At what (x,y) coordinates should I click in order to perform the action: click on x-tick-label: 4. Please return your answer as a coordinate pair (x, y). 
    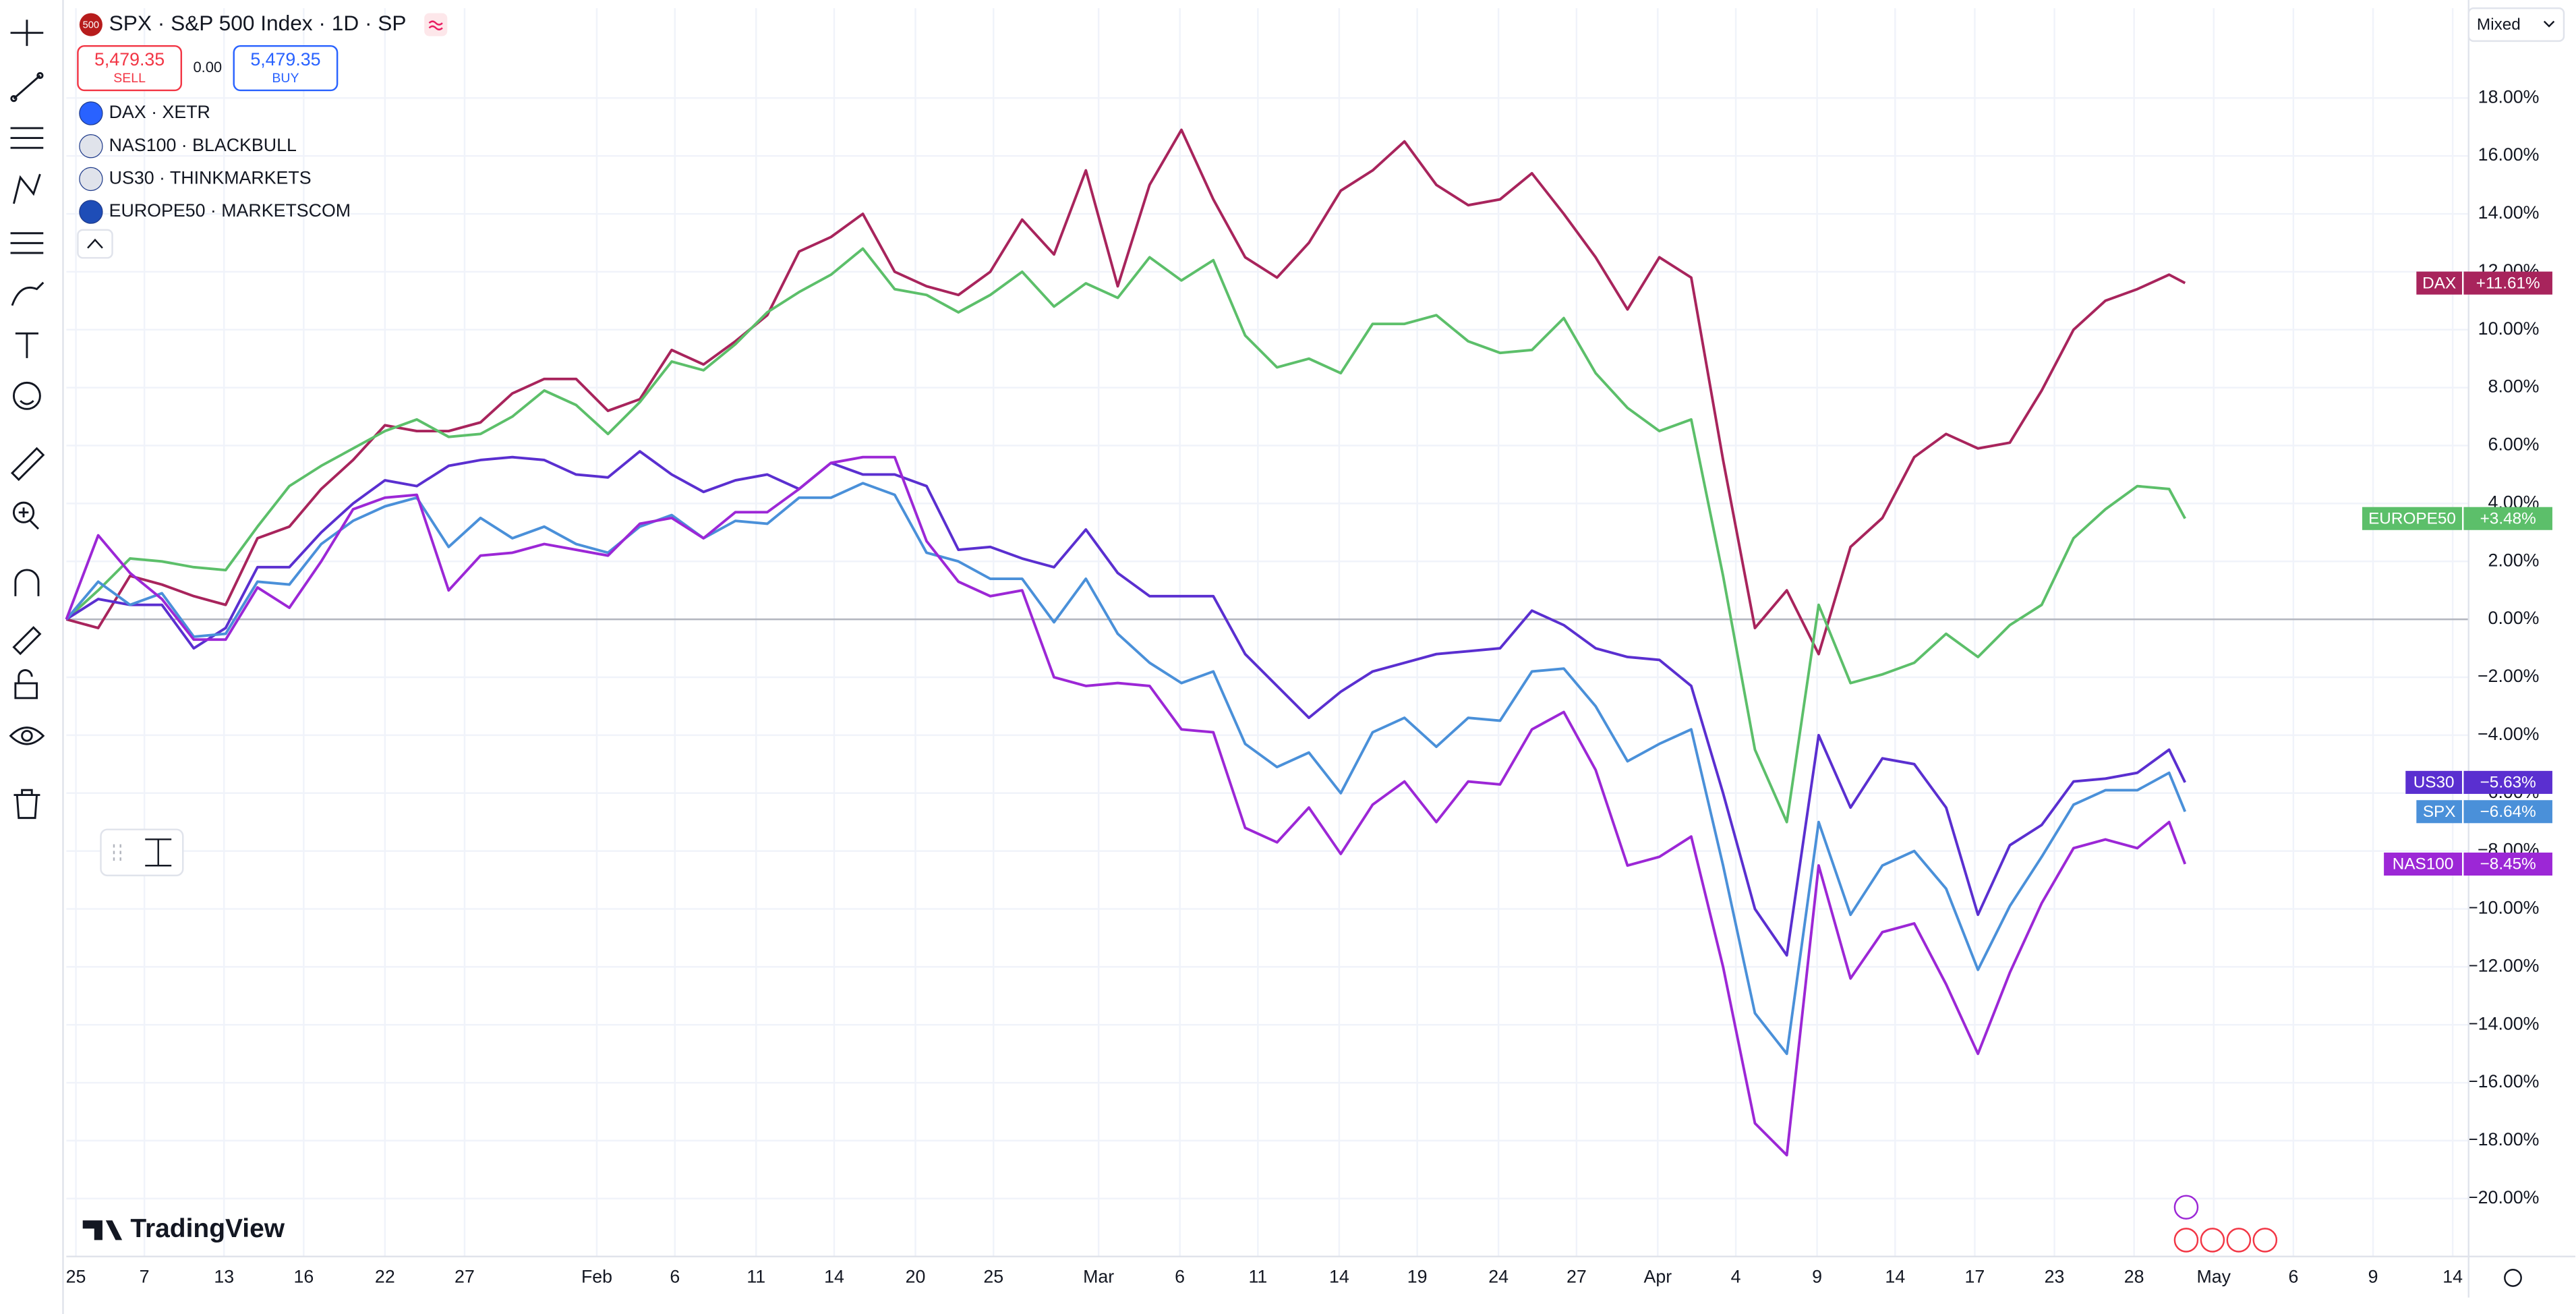
    Looking at the image, I should click on (1736, 1277).